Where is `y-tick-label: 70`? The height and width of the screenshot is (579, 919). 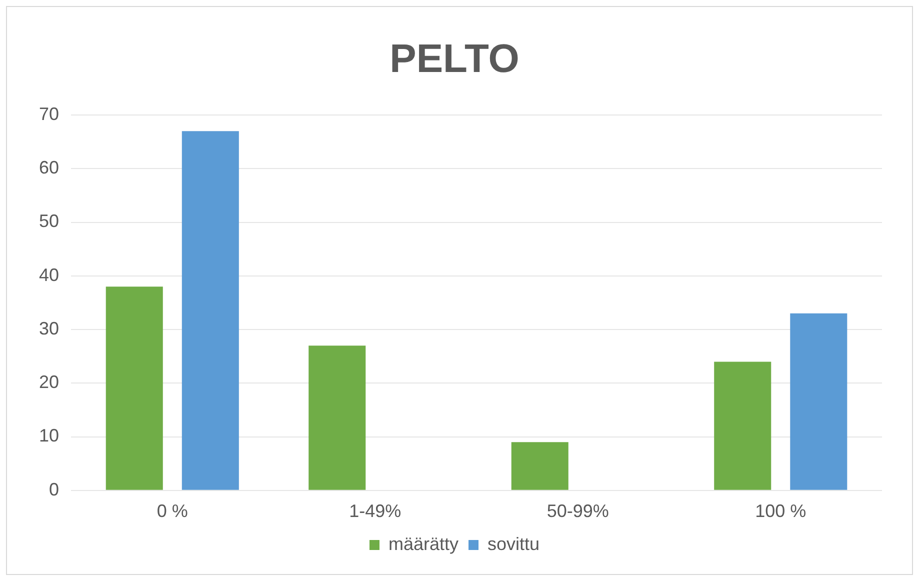 y-tick-label: 70 is located at coordinates (49, 114).